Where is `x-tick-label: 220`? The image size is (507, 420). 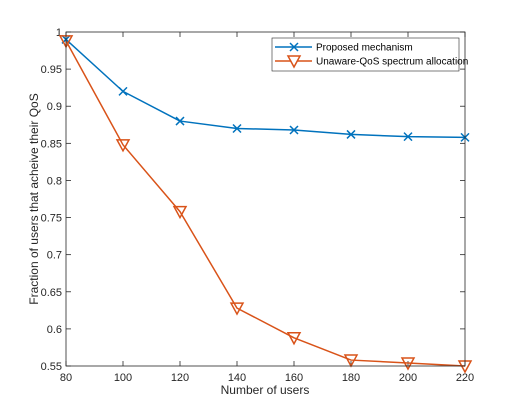
x-tick-label: 220 is located at coordinates (465, 378).